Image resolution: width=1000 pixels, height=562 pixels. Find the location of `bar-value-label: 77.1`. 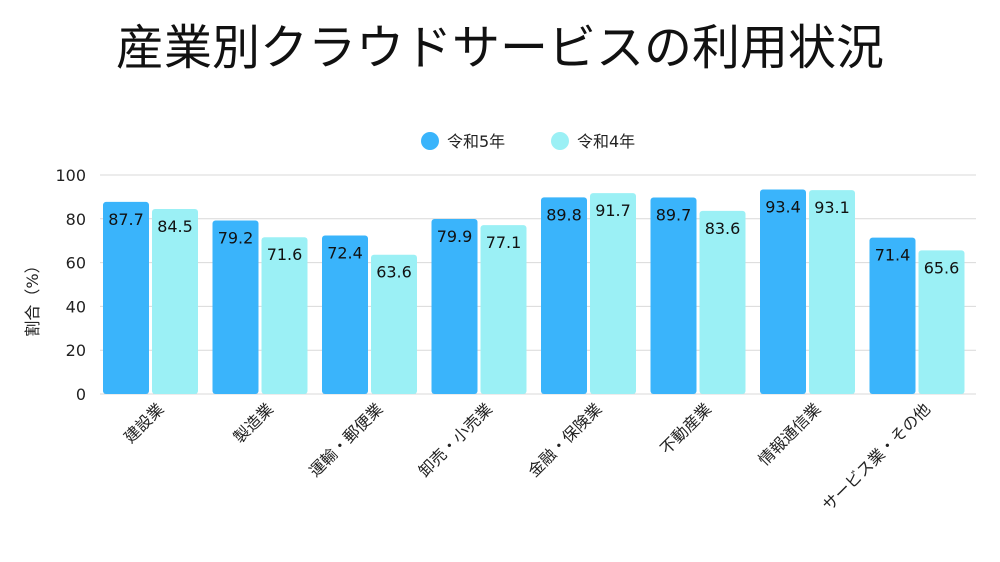

bar-value-label: 77.1 is located at coordinates (504, 242).